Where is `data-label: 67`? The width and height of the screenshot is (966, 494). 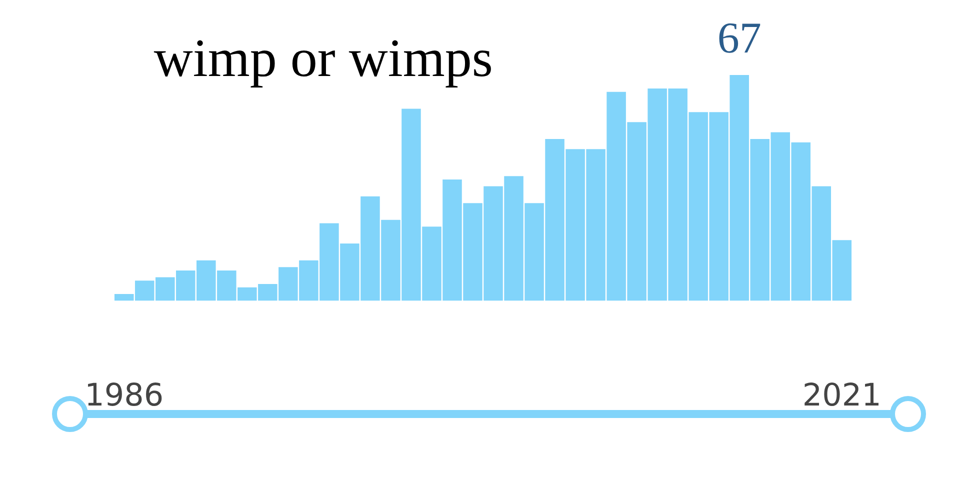
data-label: 67 is located at coordinates (739, 38).